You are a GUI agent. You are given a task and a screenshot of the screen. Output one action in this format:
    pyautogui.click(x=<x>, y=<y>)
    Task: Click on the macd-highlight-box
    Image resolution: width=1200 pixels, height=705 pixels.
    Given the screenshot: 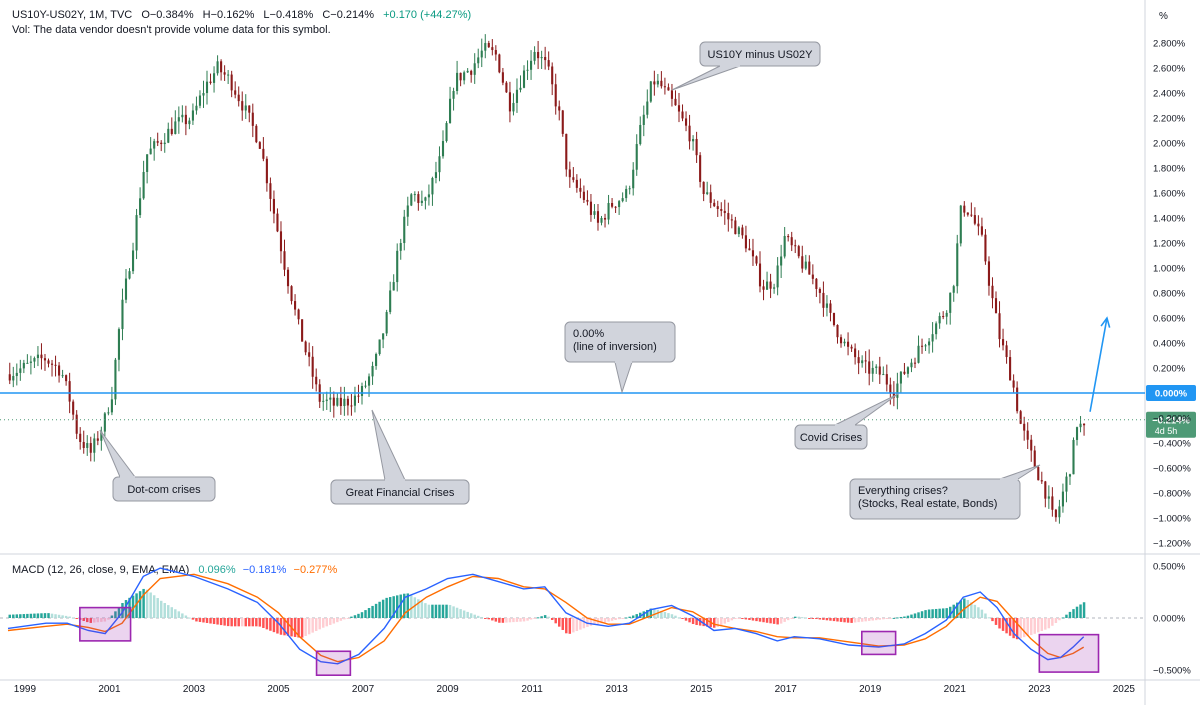 What is the action you would take?
    pyautogui.click(x=333, y=663)
    